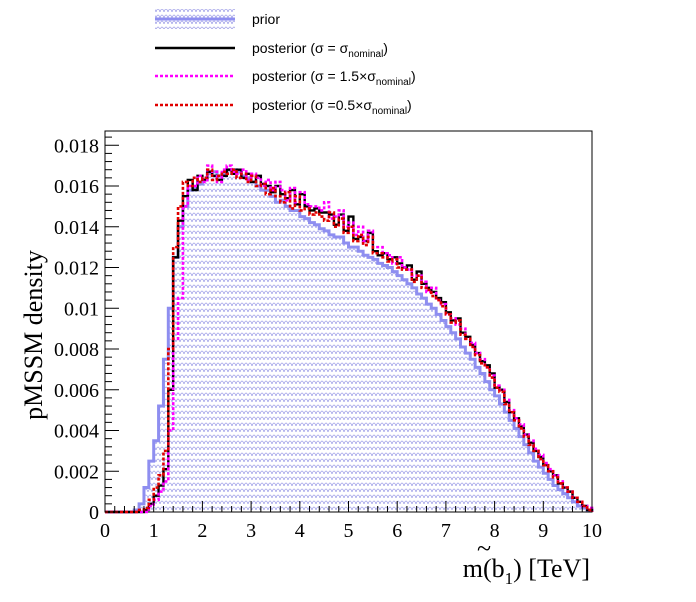  I want to click on x-tick-label: 8, so click(495, 531).